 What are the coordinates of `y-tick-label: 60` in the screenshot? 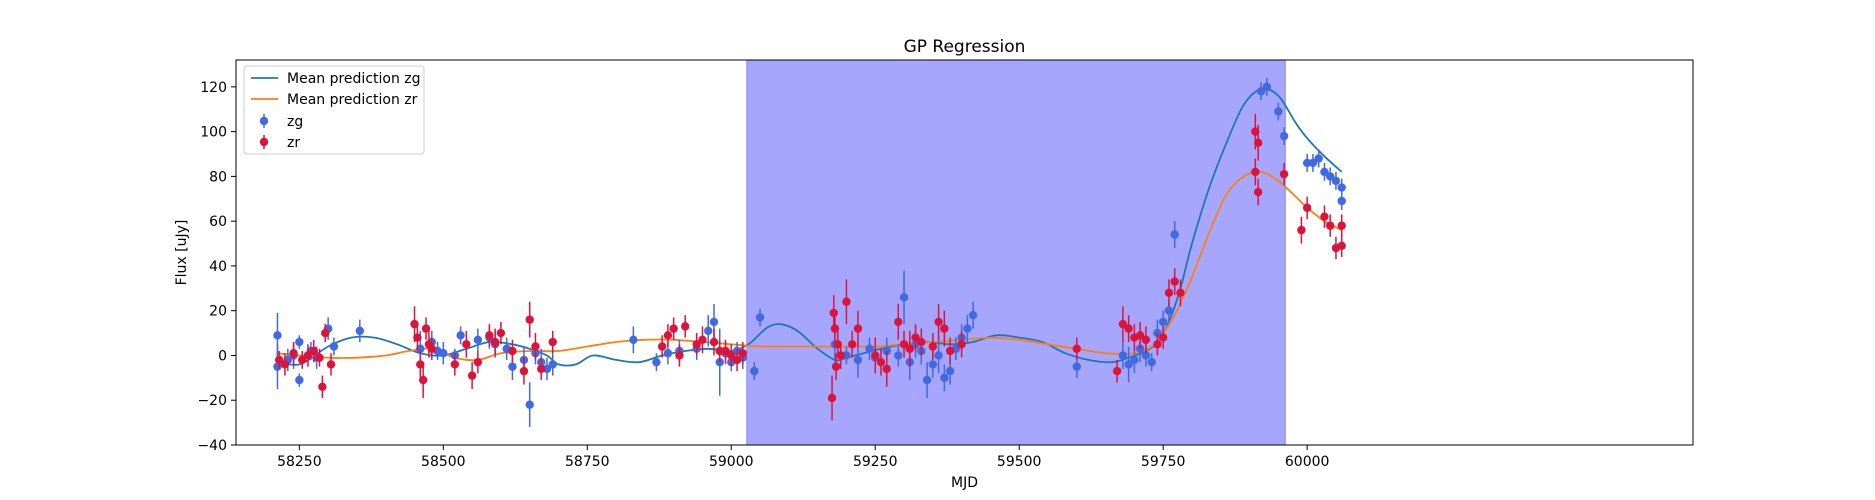 It's located at (218, 222).